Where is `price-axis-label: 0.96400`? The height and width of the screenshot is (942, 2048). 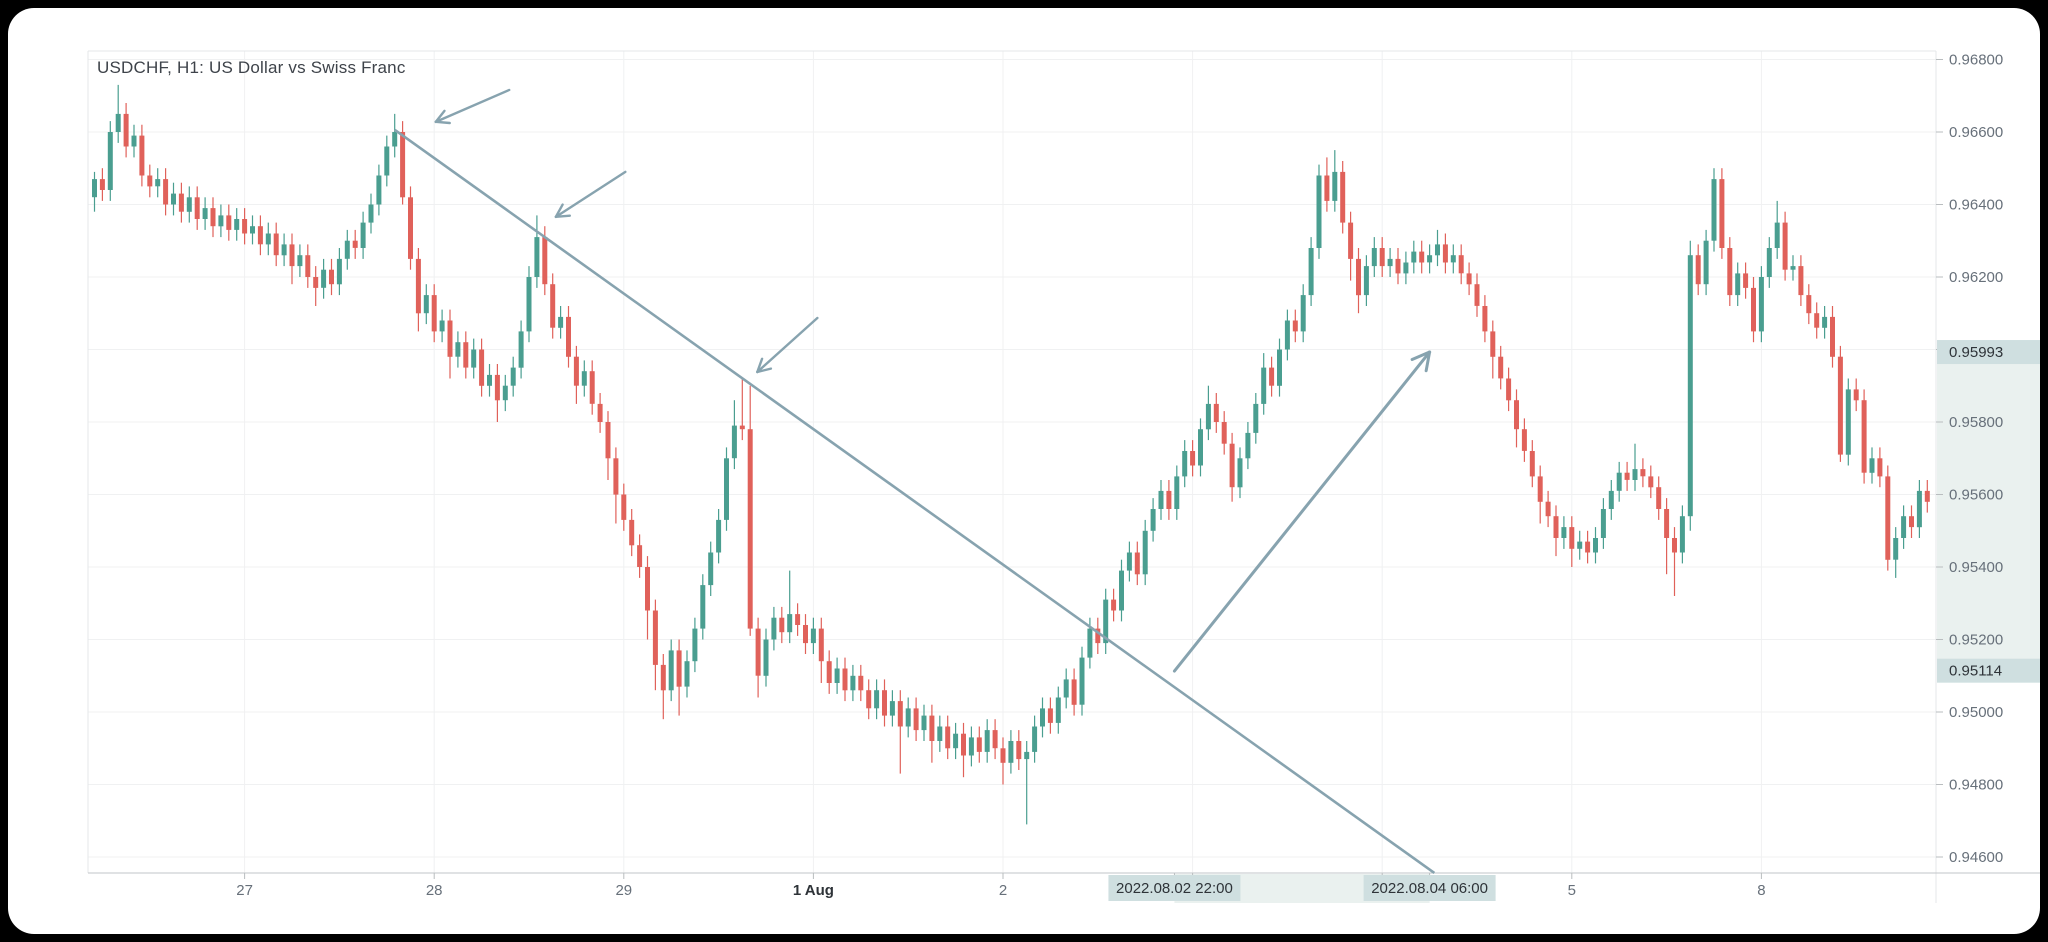
price-axis-label: 0.96400 is located at coordinates (1976, 204).